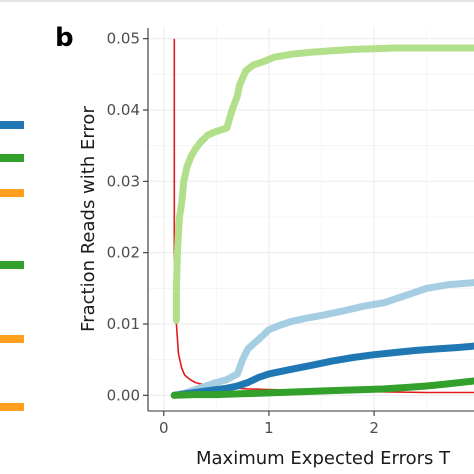  I want to click on left-legend, so click(12, 266).